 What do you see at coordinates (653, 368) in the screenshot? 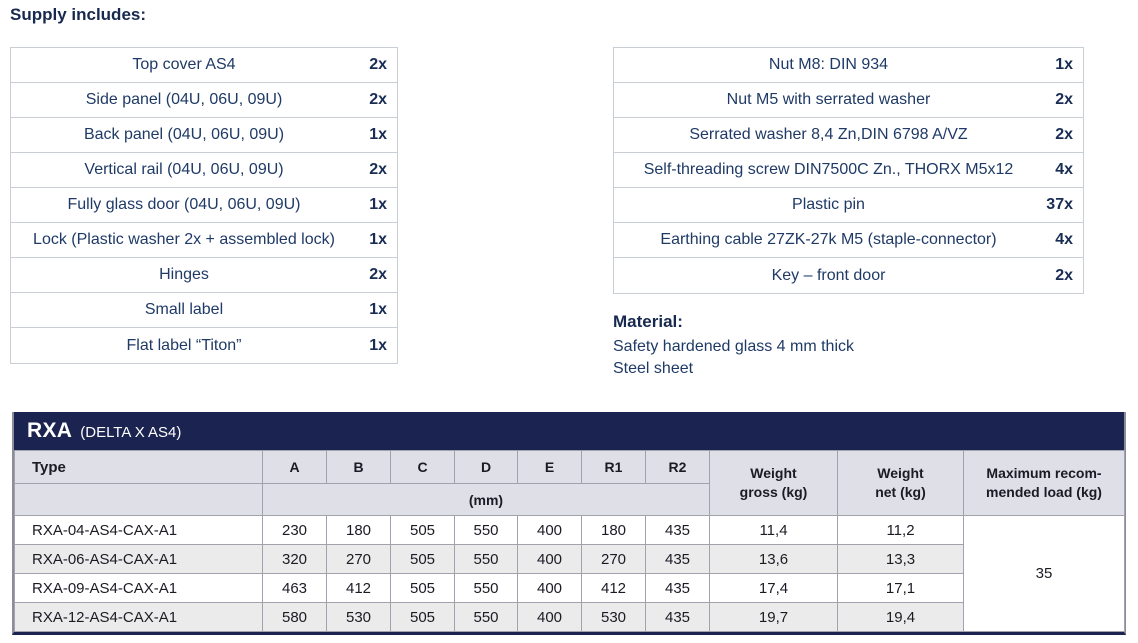
I see `material-line: Steel sheet` at bounding box center [653, 368].